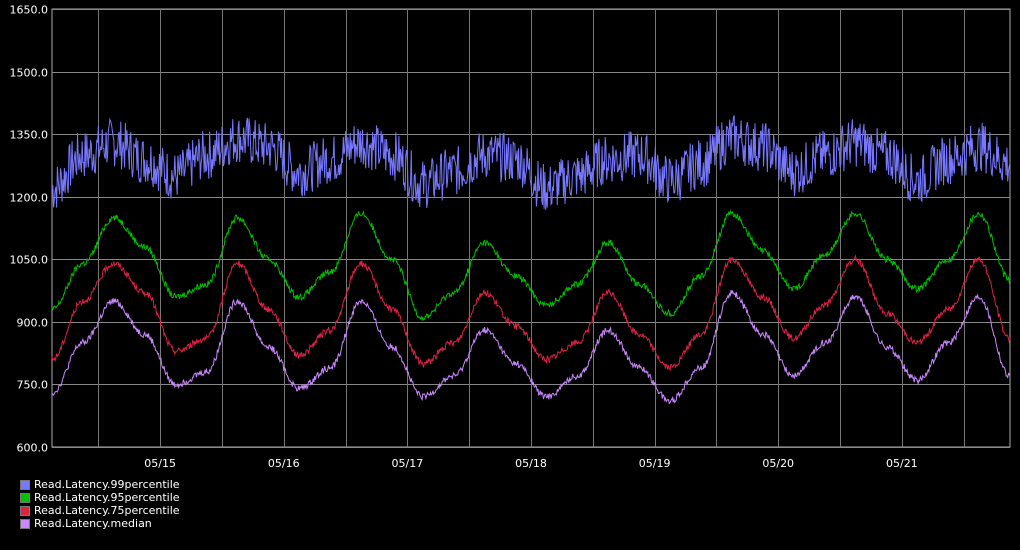  What do you see at coordinates (33, 448) in the screenshot?
I see `y-tick-label: 600.0` at bounding box center [33, 448].